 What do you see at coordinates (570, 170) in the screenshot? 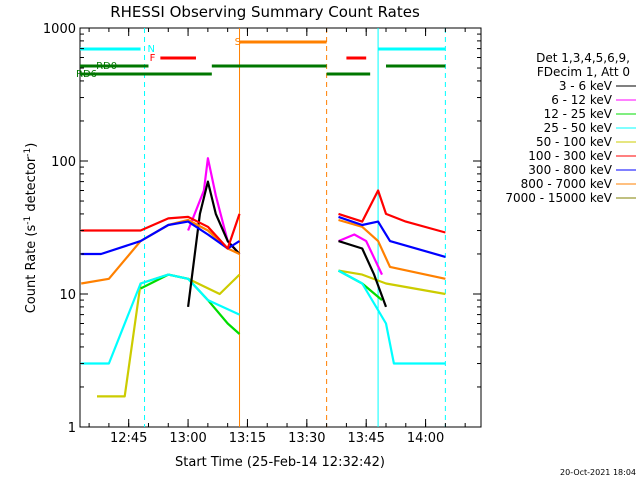
I see `legend-label: 300 - 800 keV` at bounding box center [570, 170].